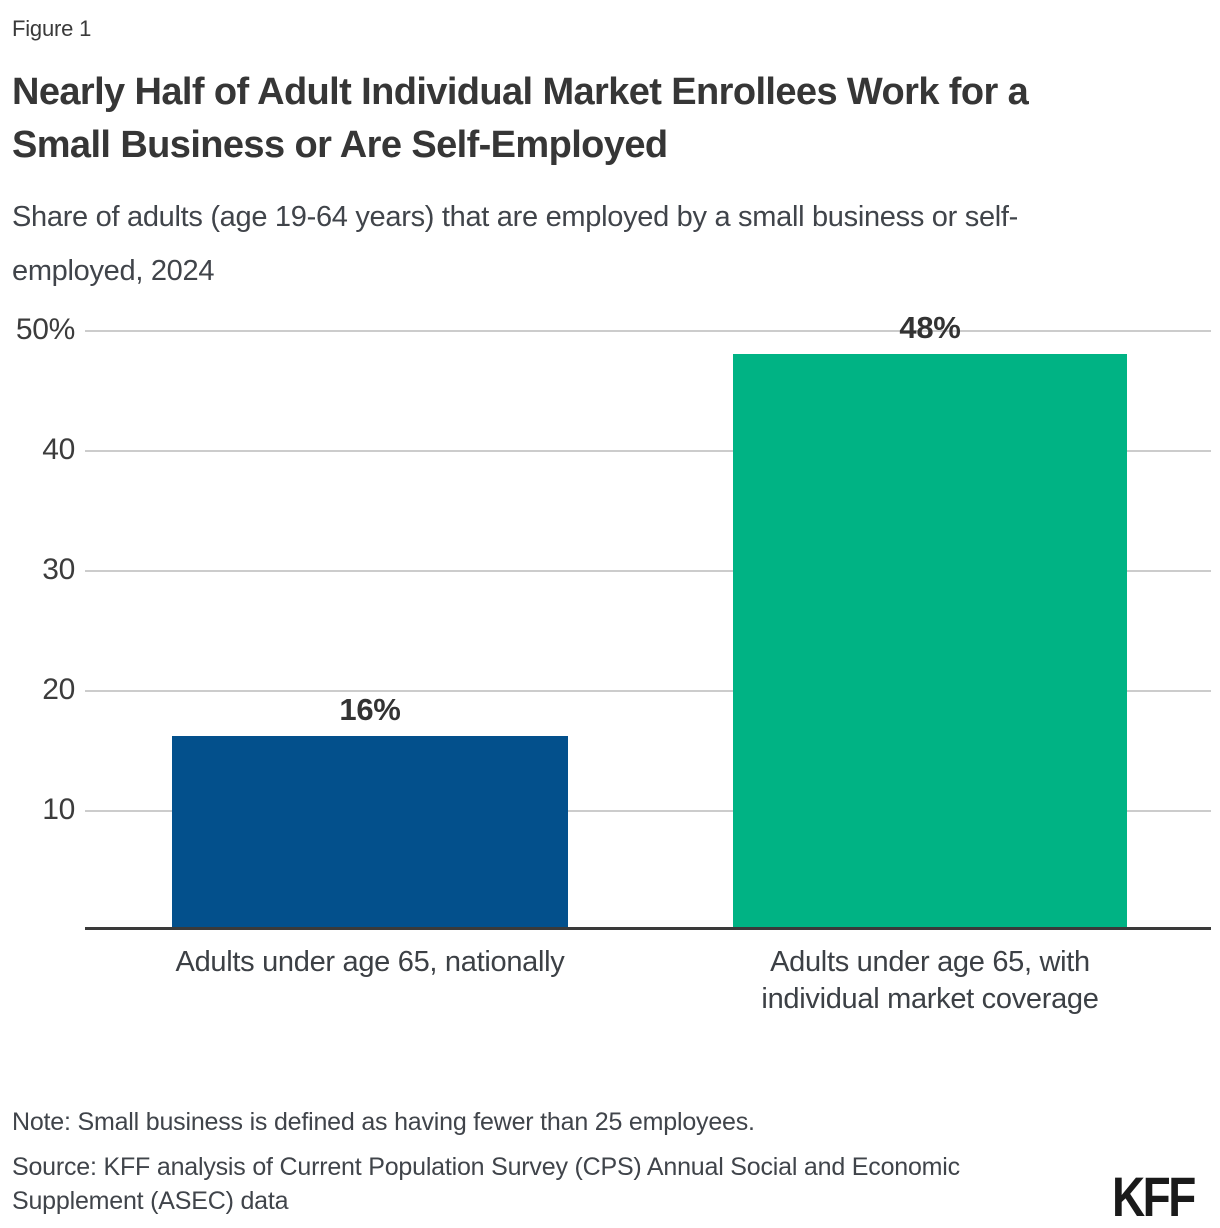 This screenshot has height=1228, width=1220. I want to click on y-tick-20: 20, so click(58, 689).